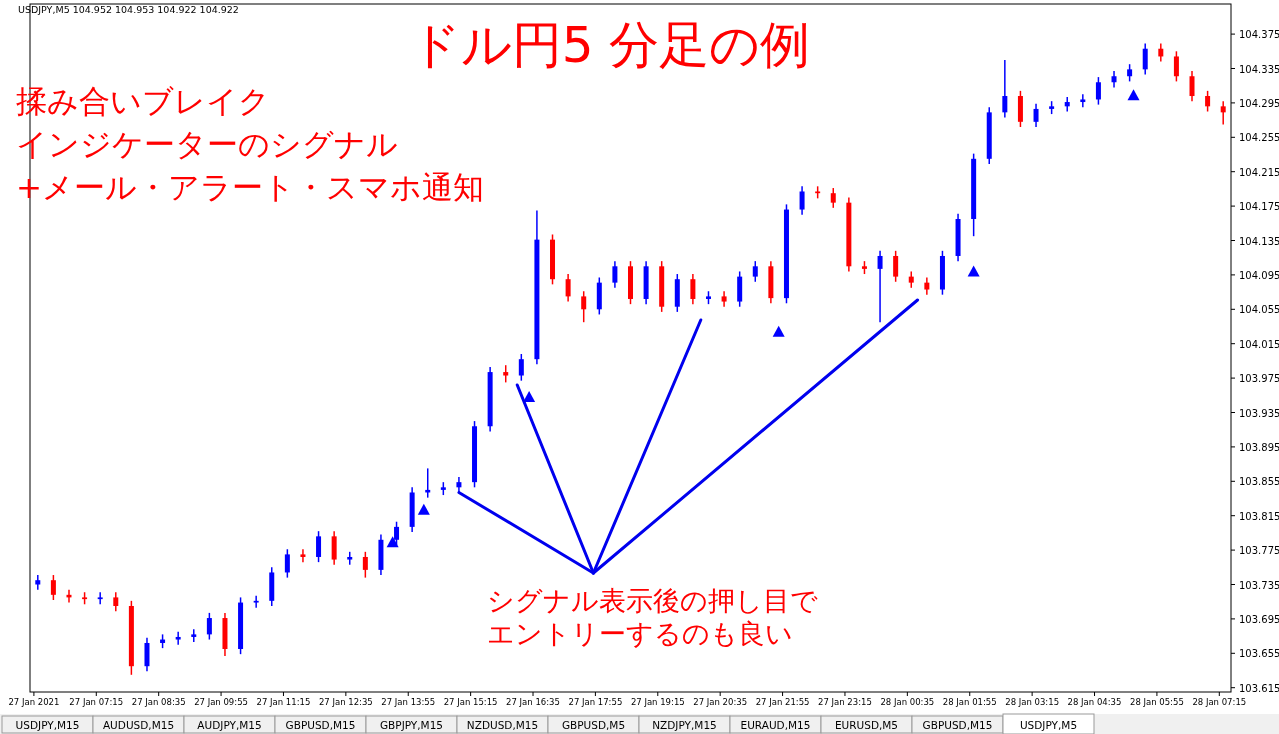 This screenshot has width=1279, height=734. I want to click on y-tick-label: 103.735, so click(1259, 585).